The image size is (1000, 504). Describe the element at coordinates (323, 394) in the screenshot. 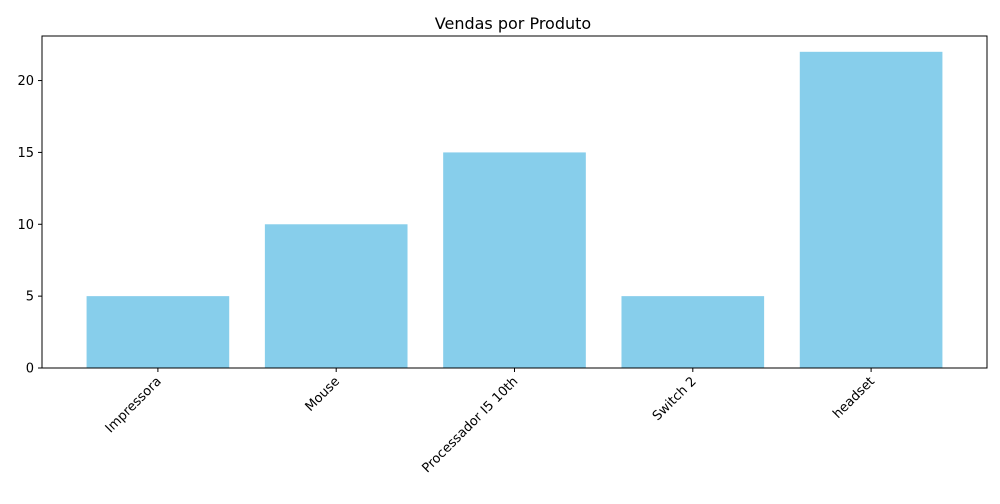

I see `x-tick-label-1: Mouse` at that location.